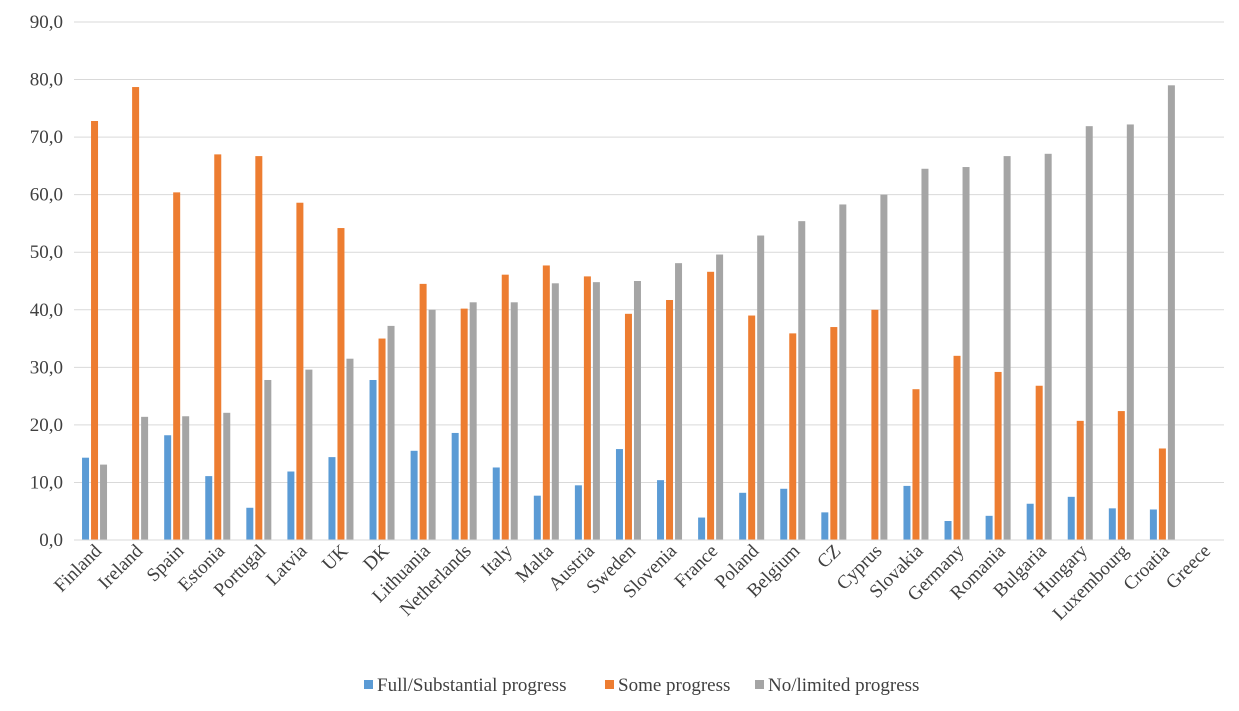 This screenshot has height=711, width=1239. What do you see at coordinates (1147, 567) in the screenshot?
I see `x-tick-label: Croatia` at bounding box center [1147, 567].